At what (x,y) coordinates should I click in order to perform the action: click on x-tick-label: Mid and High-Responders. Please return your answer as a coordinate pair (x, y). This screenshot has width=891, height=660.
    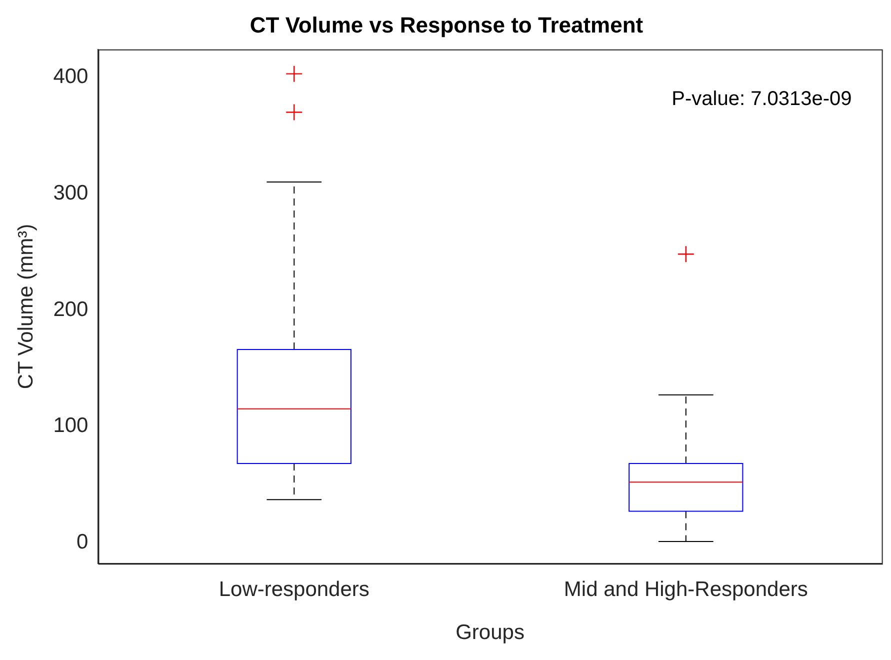
    Looking at the image, I should click on (686, 589).